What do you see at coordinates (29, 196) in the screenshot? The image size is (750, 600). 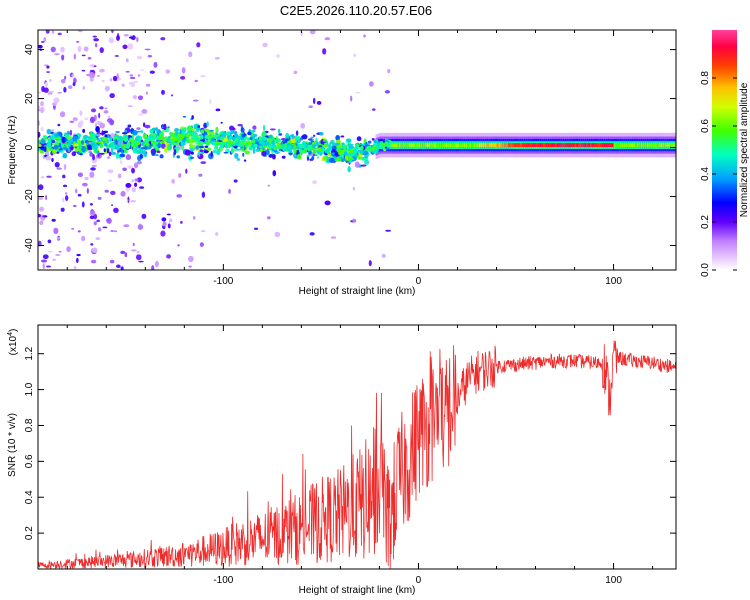 I see `spectrogram-y-tick-label: -20` at bounding box center [29, 196].